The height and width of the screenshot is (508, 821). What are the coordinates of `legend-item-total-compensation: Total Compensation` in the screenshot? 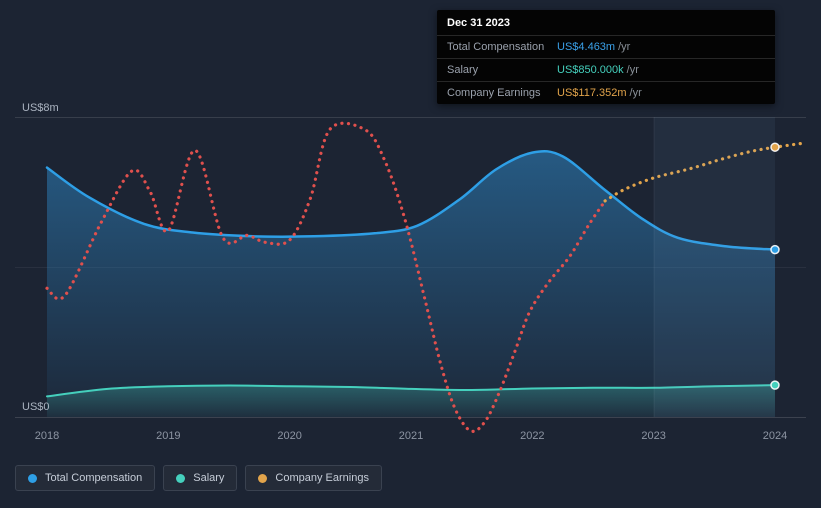 It's located at (85, 478).